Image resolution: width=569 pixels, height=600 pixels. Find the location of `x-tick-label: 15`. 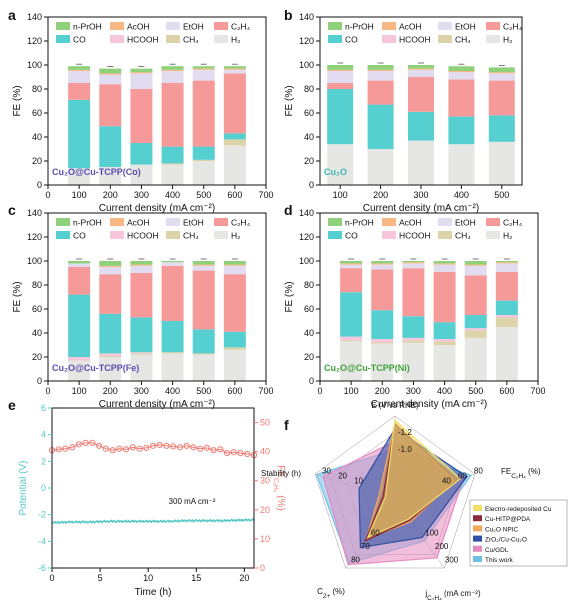

x-tick-label: 15 is located at coordinates (196, 578).